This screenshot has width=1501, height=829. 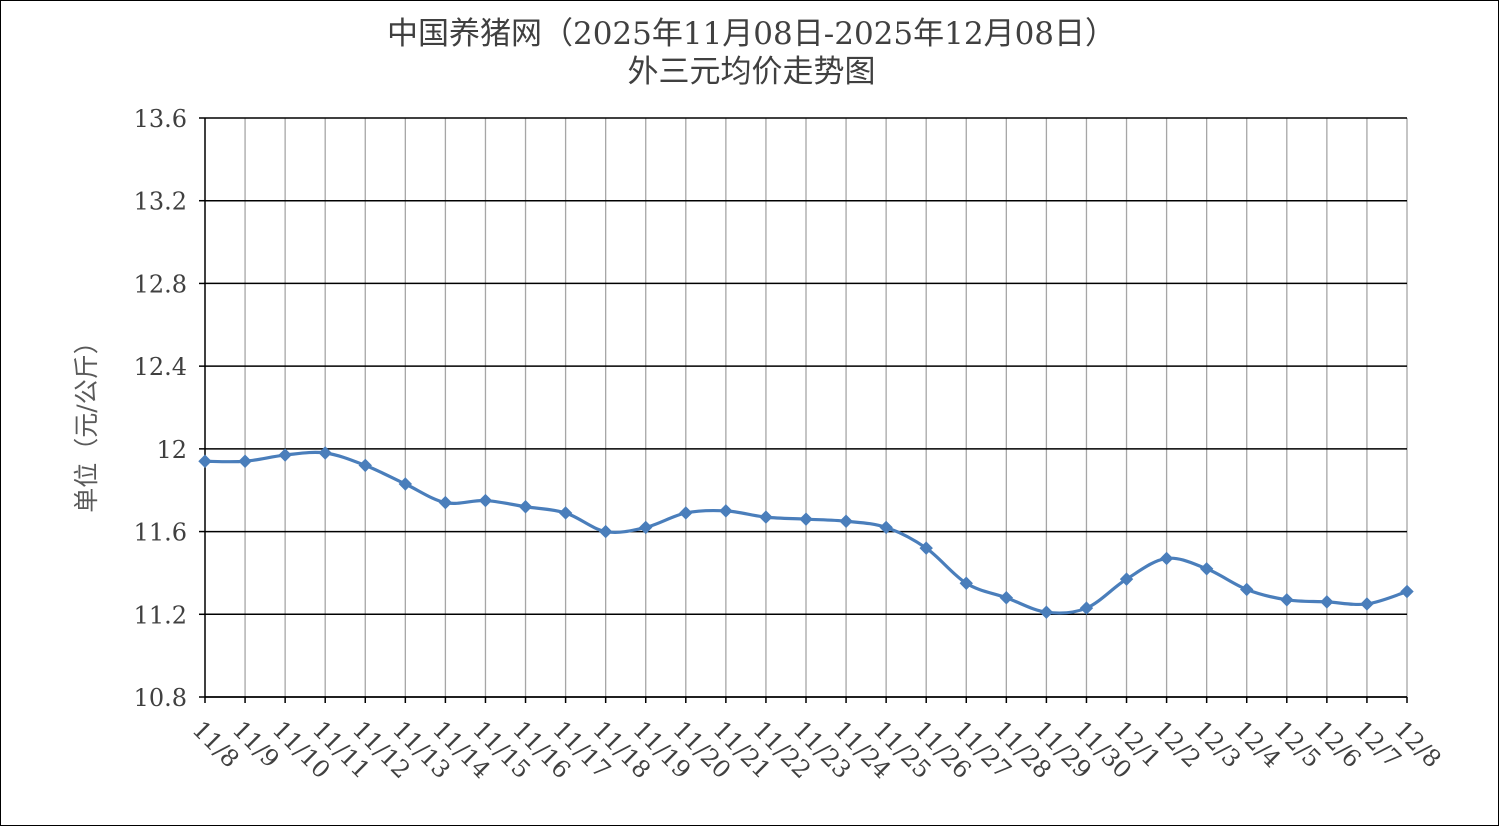 I want to click on y-tick-label: 12, so click(x=171, y=450).